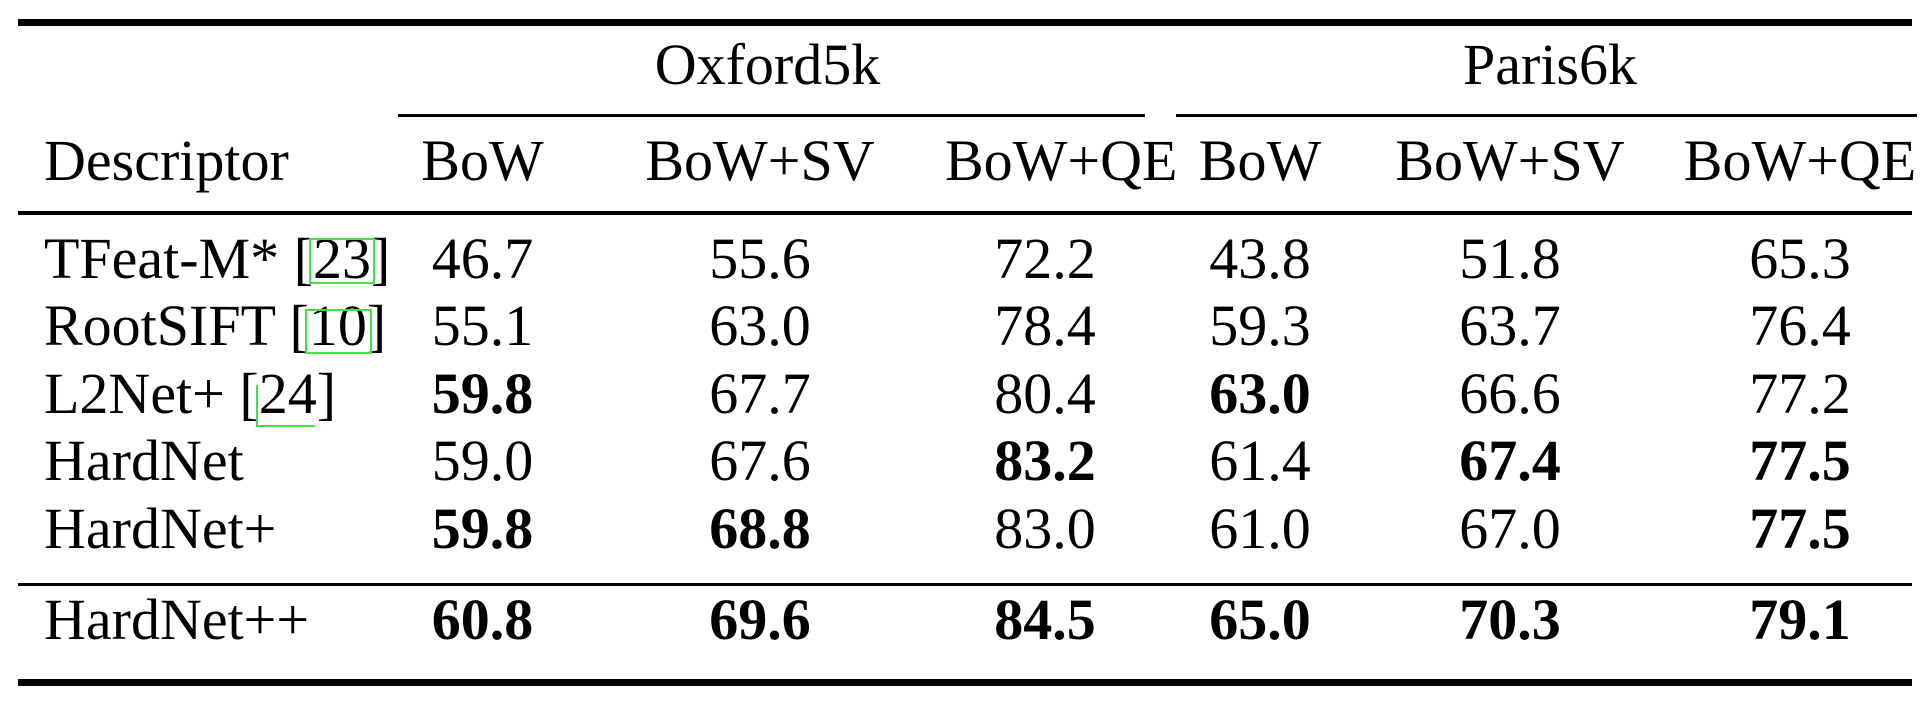  I want to click on column-header-bowqe-oxford: BoW+QE, so click(1061, 160).